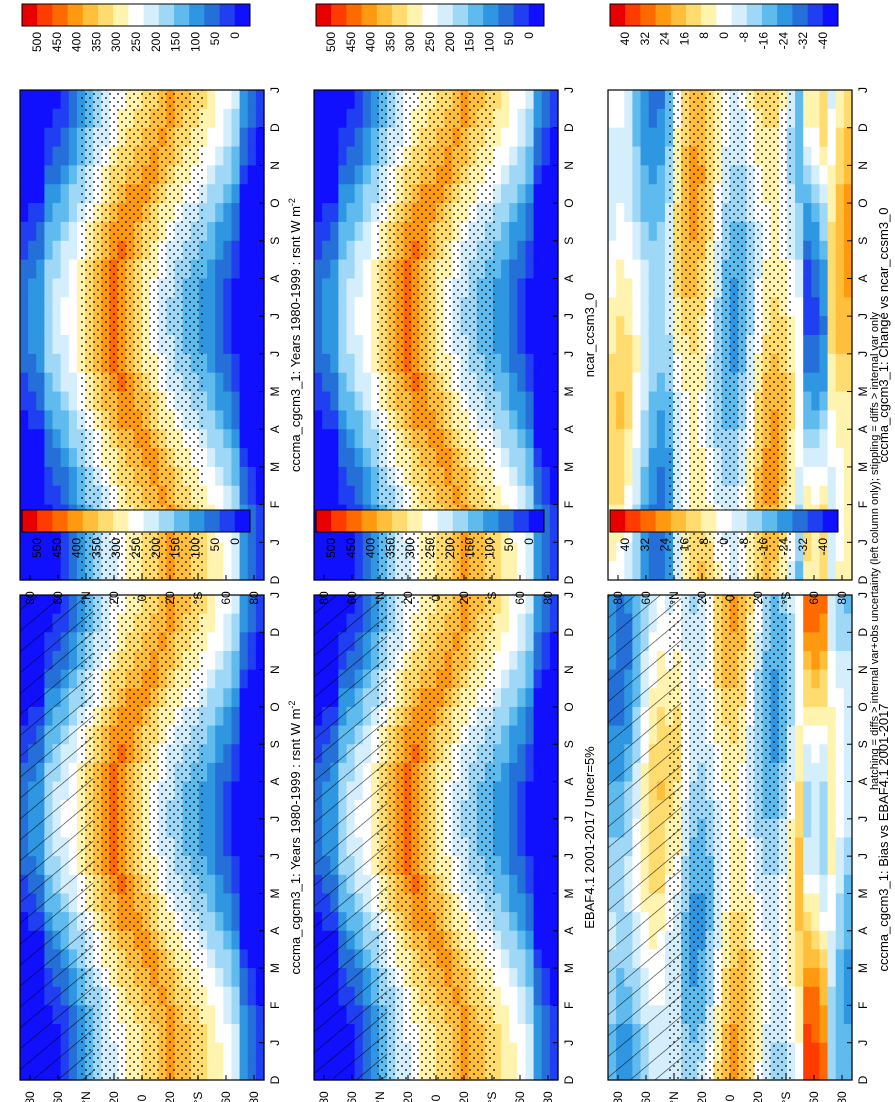 Image resolution: width=895 pixels, height=1102 pixels. I want to click on y-tick-label: °N, so click(674, 597).